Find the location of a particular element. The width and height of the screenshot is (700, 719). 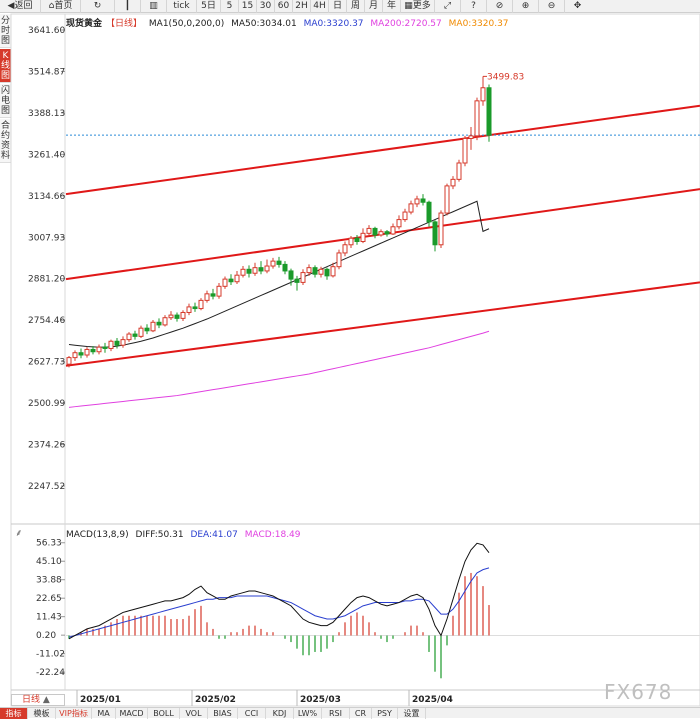

date-label: 2025/01 is located at coordinates (100, 700).